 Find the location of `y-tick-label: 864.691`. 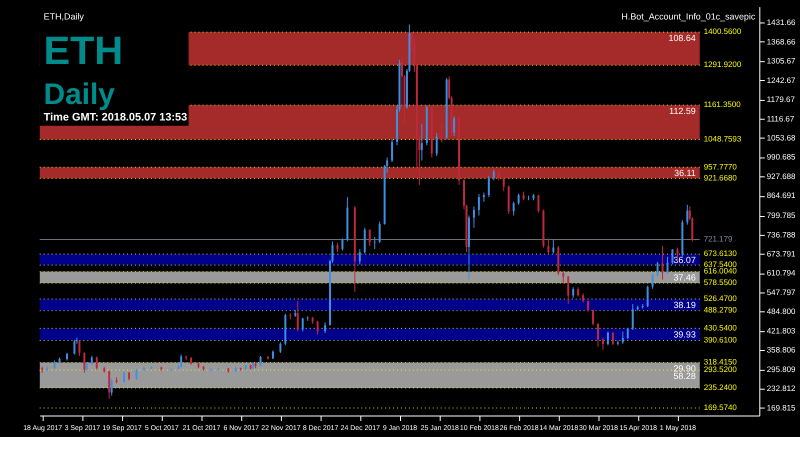

y-tick-label: 864.691 is located at coordinates (781, 195).